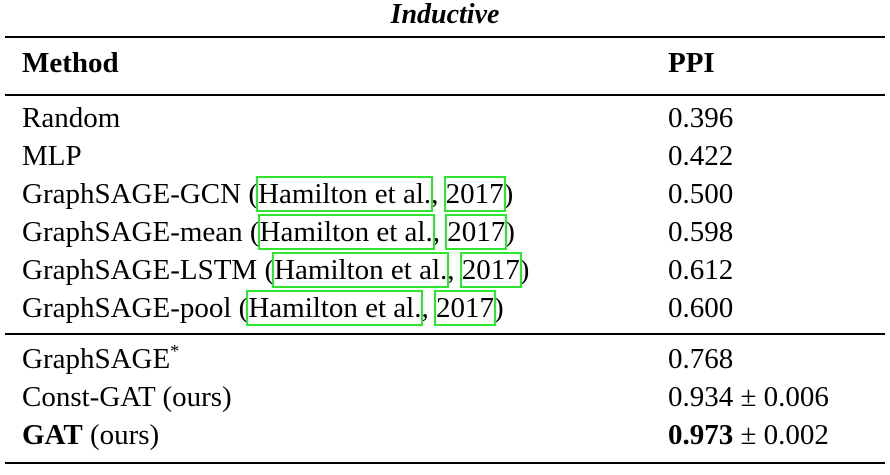  I want to click on text-segment: GraphSAGE-GCN (, so click(140, 194).